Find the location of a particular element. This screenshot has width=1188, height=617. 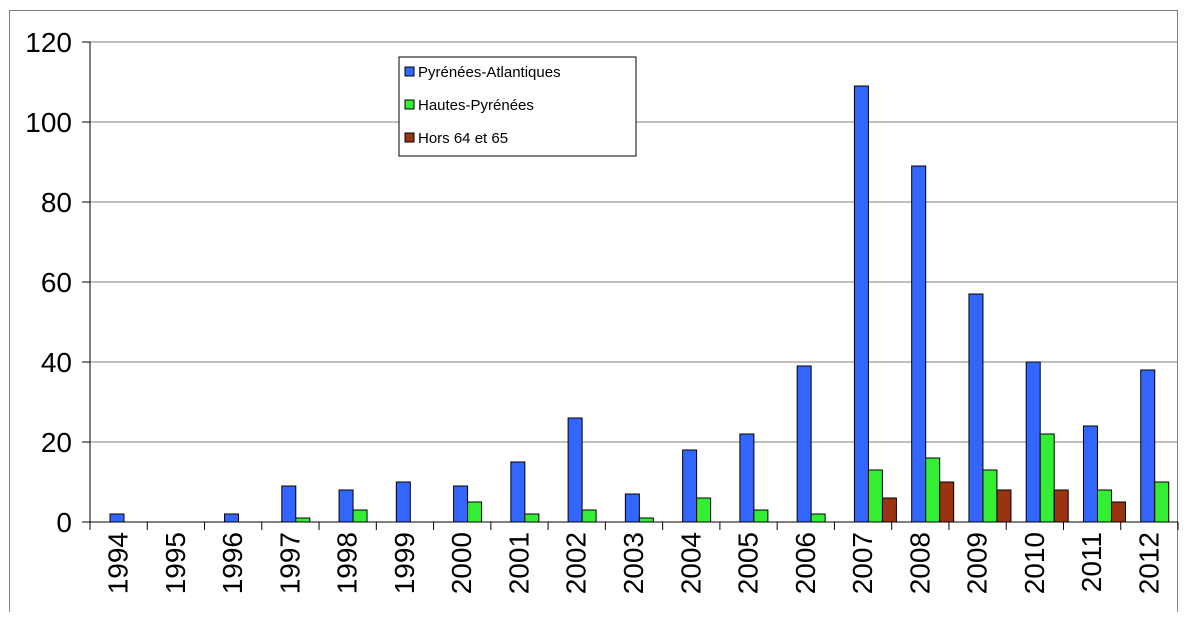

x-tick-label: 1998 is located at coordinates (347, 563).